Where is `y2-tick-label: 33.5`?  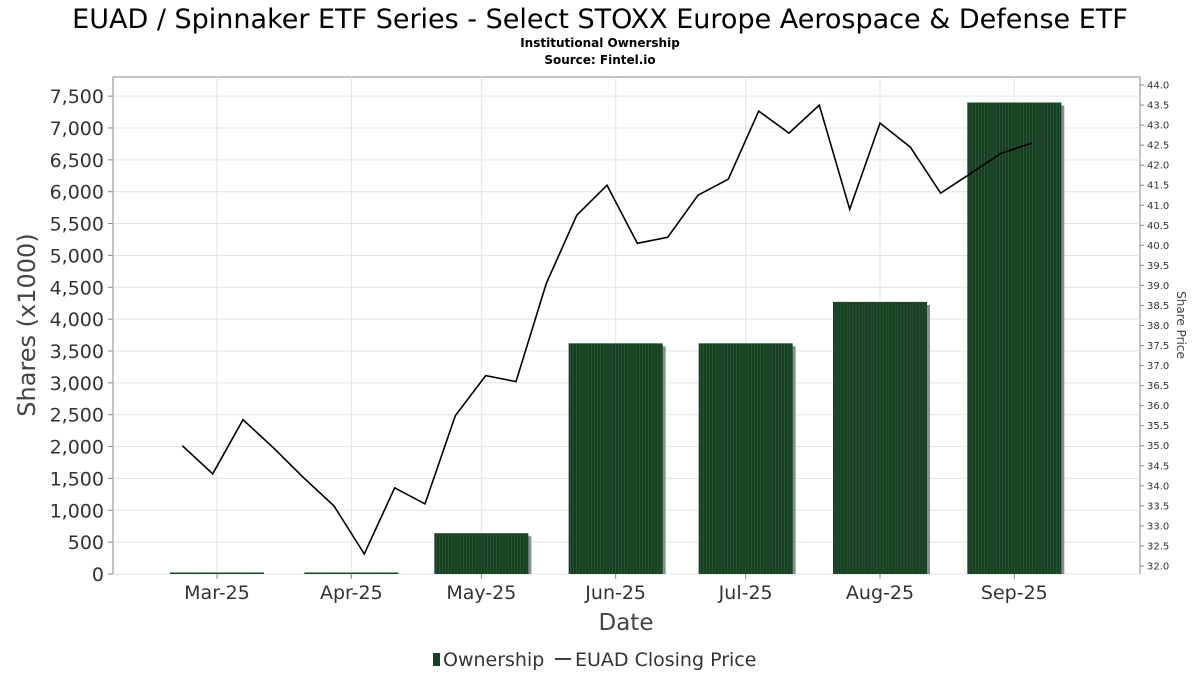
y2-tick-label: 33.5 is located at coordinates (1158, 506).